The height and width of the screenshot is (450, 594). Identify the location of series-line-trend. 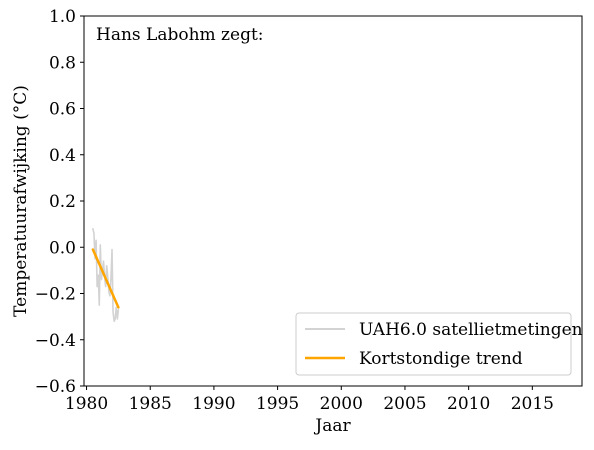
(105, 278).